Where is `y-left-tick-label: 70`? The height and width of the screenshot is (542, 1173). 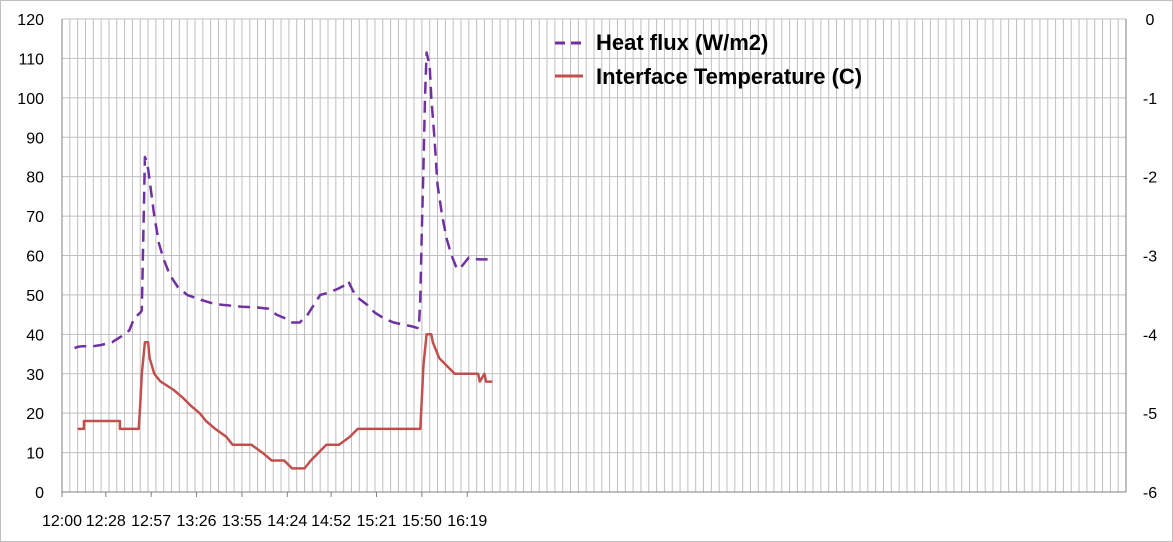 y-left-tick-label: 70 is located at coordinates (35, 217).